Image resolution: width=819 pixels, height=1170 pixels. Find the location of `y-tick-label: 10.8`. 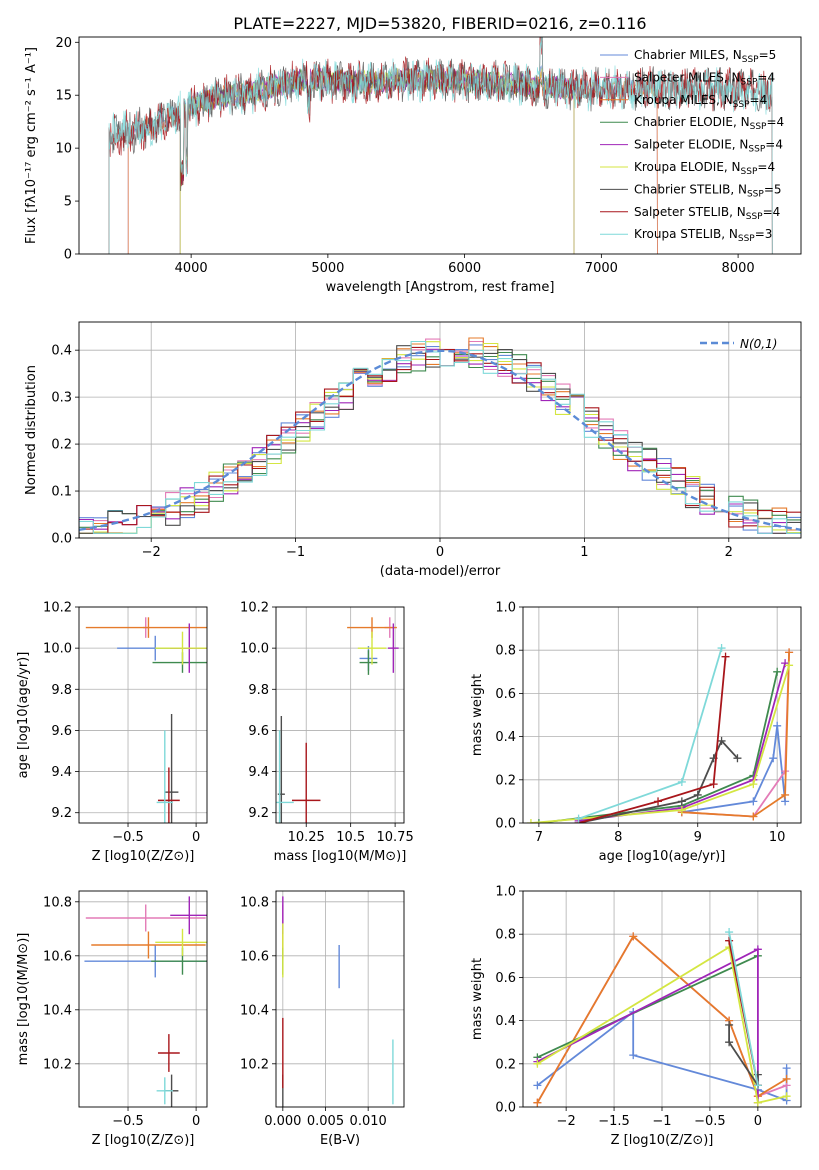

y-tick-label: 10.8 is located at coordinates (57, 902).